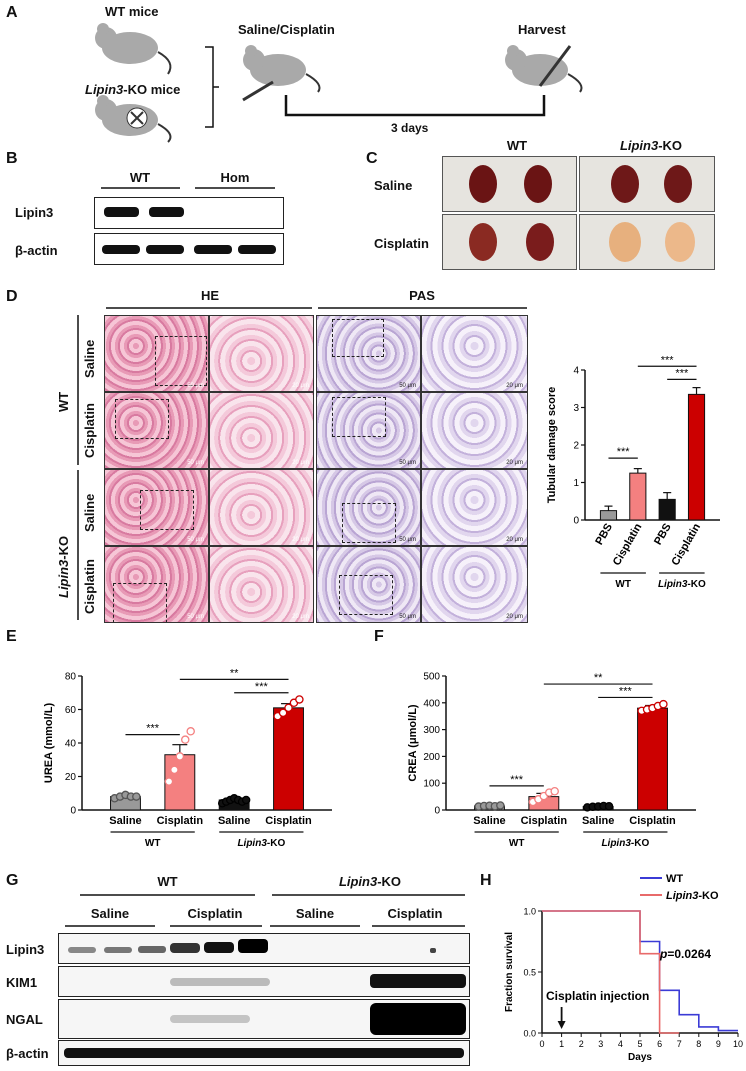 The height and width of the screenshot is (1071, 746). I want to click on blot-b-lipin3, so click(189, 213).